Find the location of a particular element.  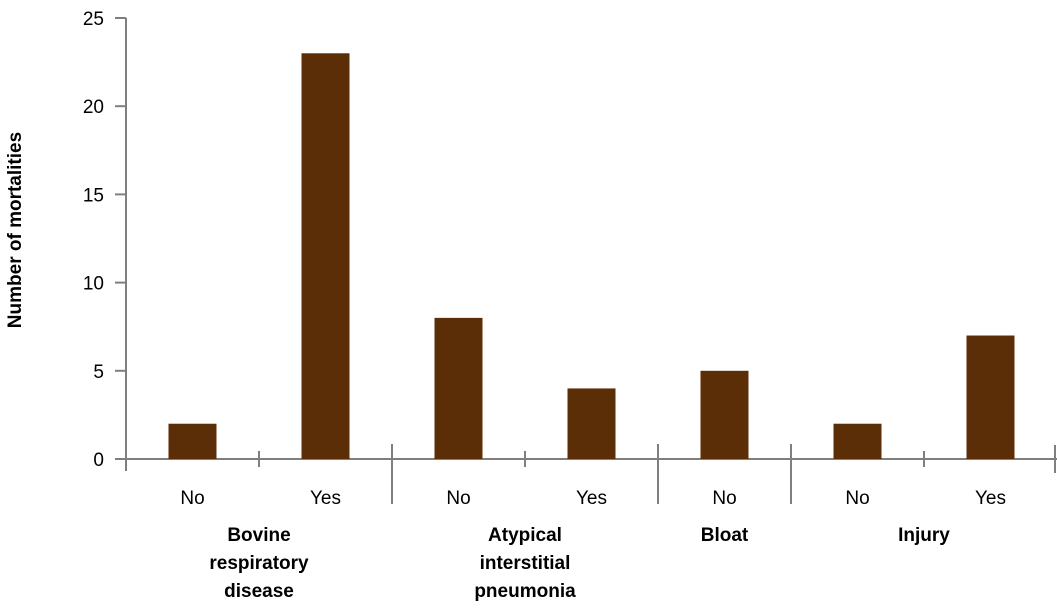

group-label: Bloat is located at coordinates (725, 535).